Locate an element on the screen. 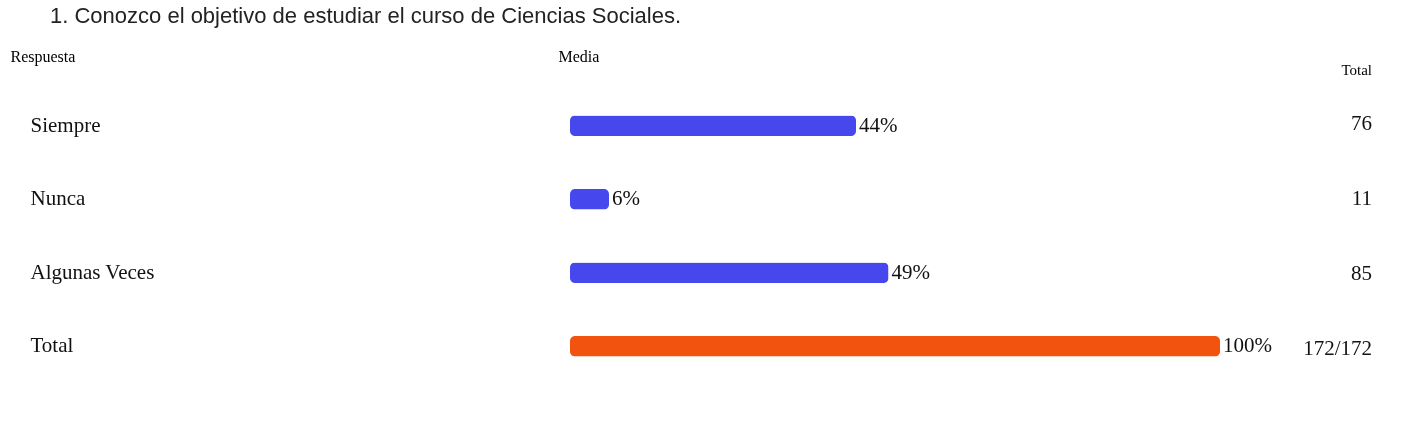 The height and width of the screenshot is (435, 1409). y-tick-label: Algunas Veces is located at coordinates (92, 271).